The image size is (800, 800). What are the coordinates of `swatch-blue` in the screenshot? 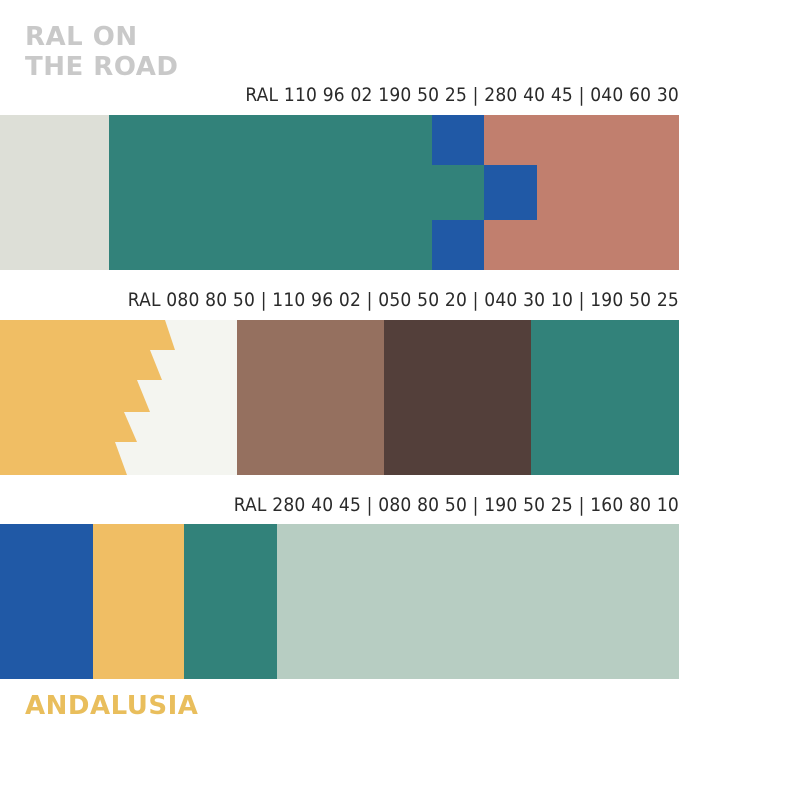 It's located at (46, 601).